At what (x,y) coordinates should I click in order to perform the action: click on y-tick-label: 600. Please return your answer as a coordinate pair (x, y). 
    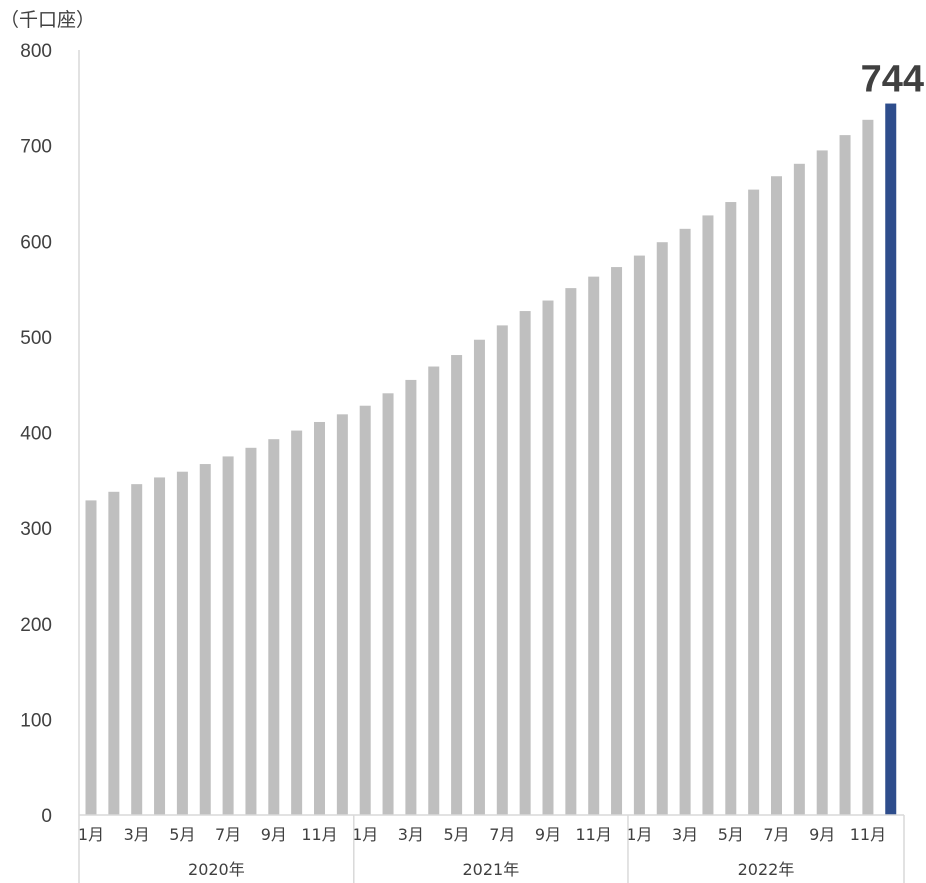
    Looking at the image, I should click on (36, 242).